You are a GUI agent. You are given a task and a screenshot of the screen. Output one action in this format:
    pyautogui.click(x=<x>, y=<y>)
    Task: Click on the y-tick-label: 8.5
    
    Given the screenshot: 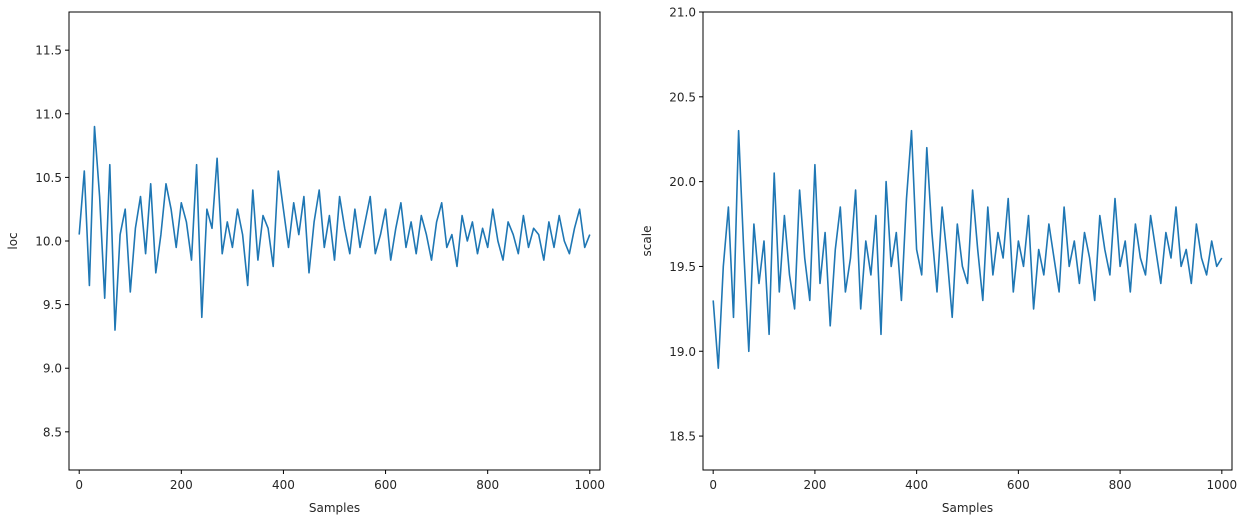 What is the action you would take?
    pyautogui.click(x=52, y=432)
    